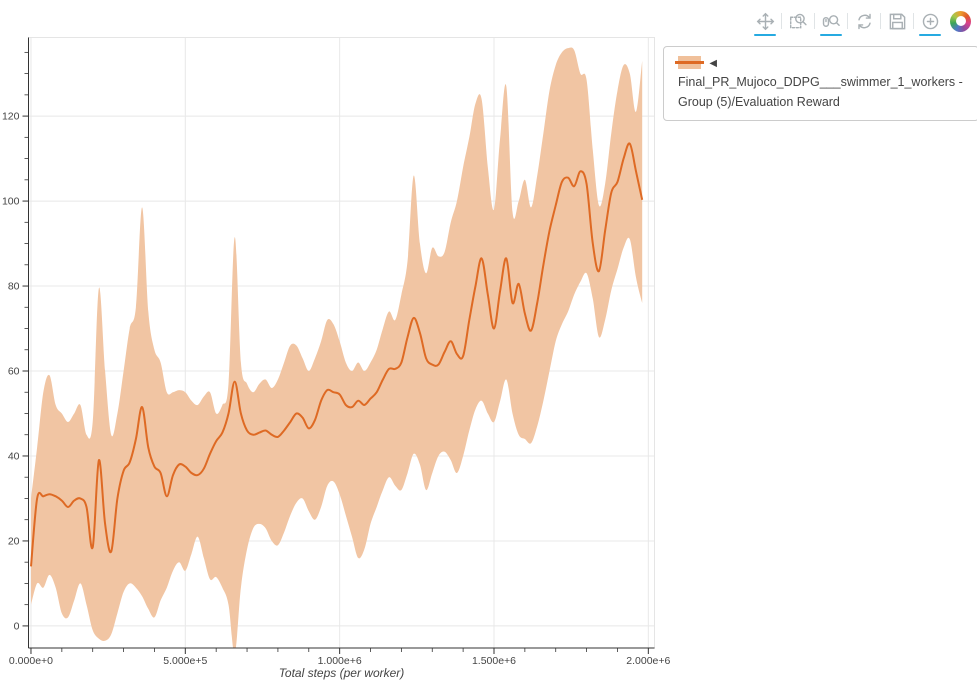  I want to click on x-tick-label: 5.000e+5, so click(185, 661).